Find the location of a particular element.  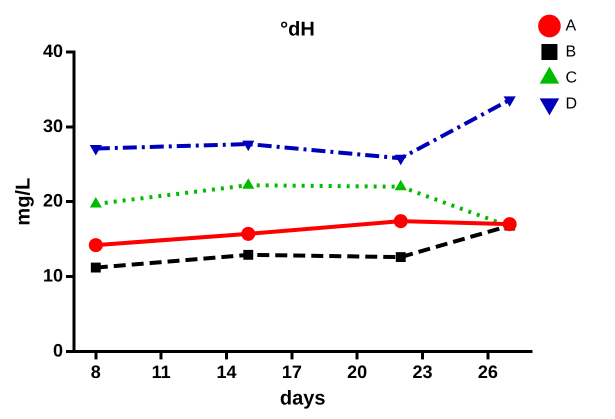

x-tick-label: 17 is located at coordinates (292, 372).